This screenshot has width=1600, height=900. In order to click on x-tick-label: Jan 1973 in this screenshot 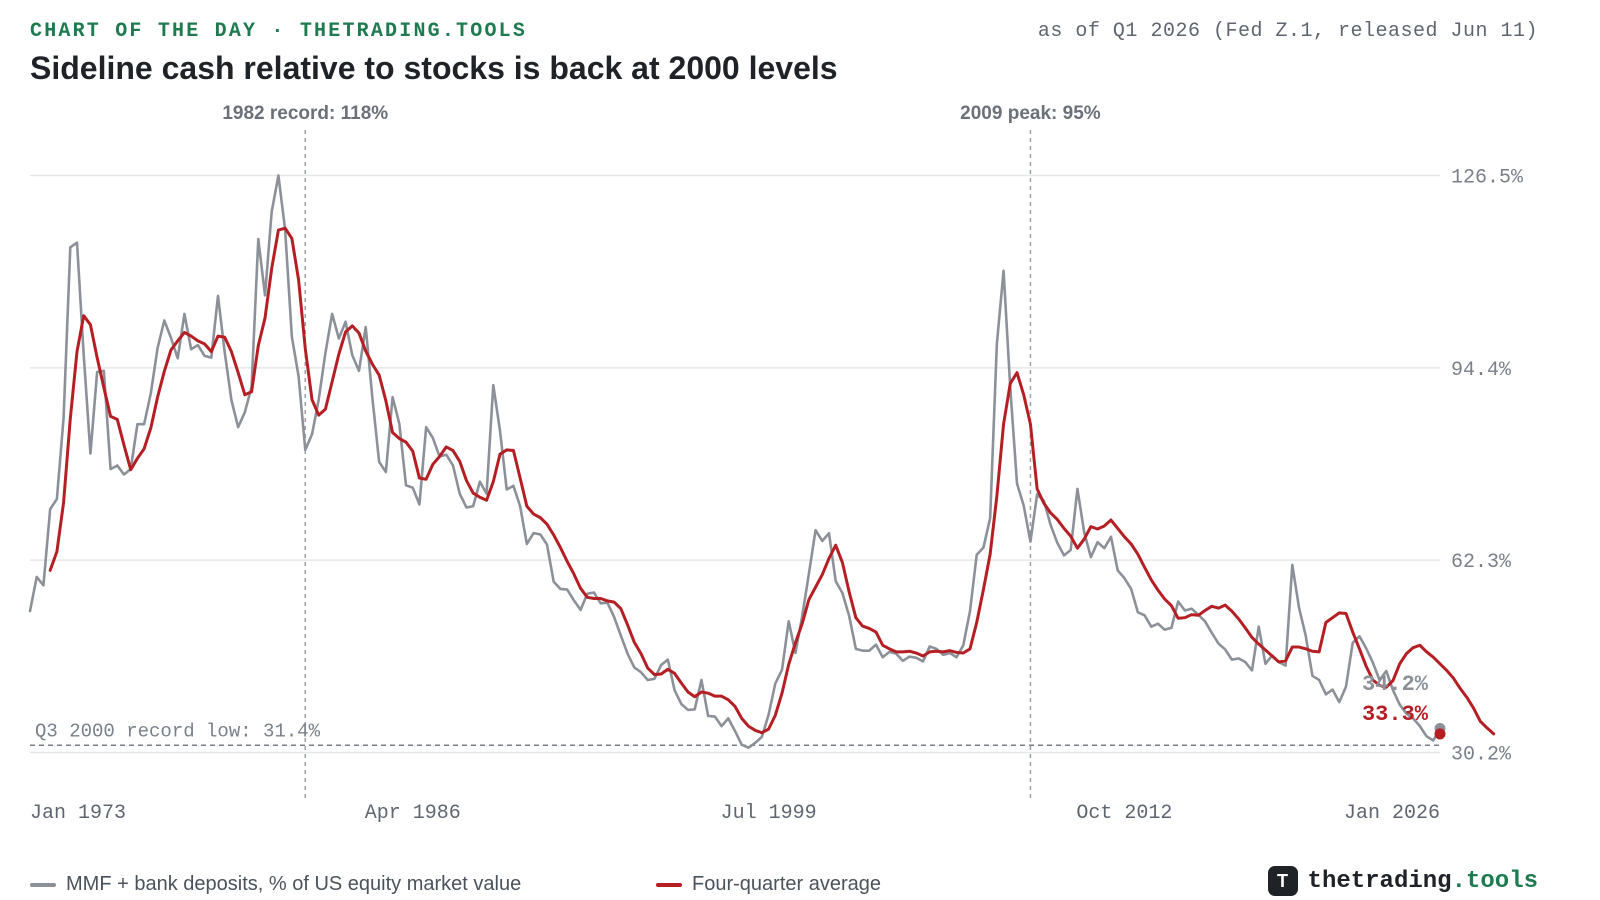, I will do `click(78, 813)`.